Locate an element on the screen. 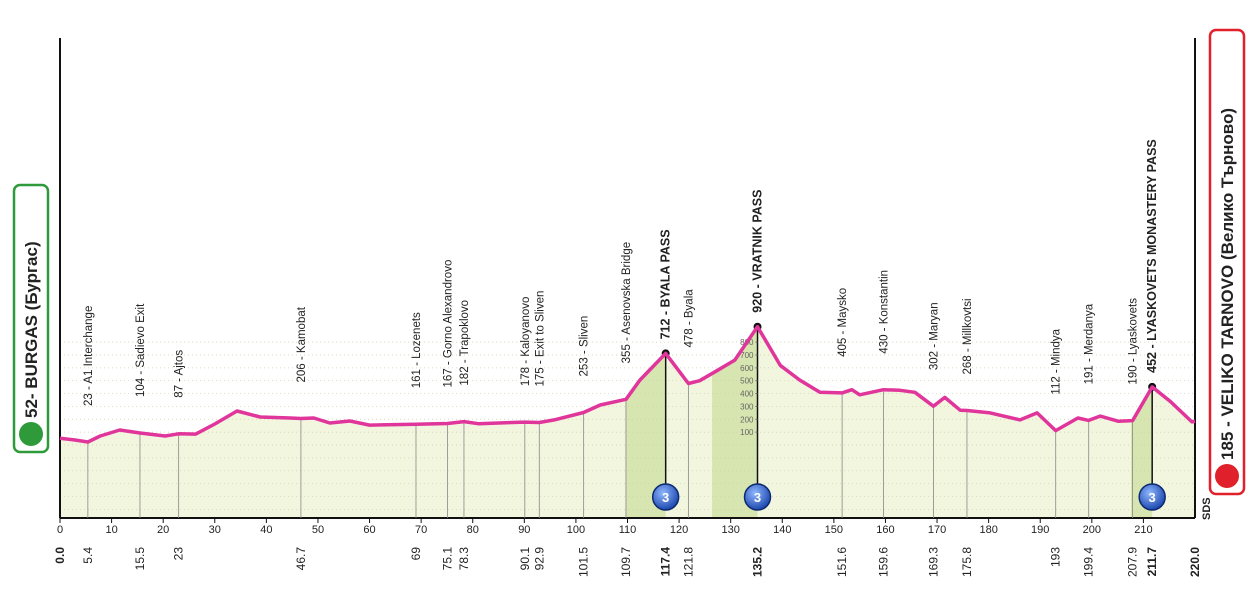 The width and height of the screenshot is (1256, 600). km-label: 199.4 is located at coordinates (1089, 562).